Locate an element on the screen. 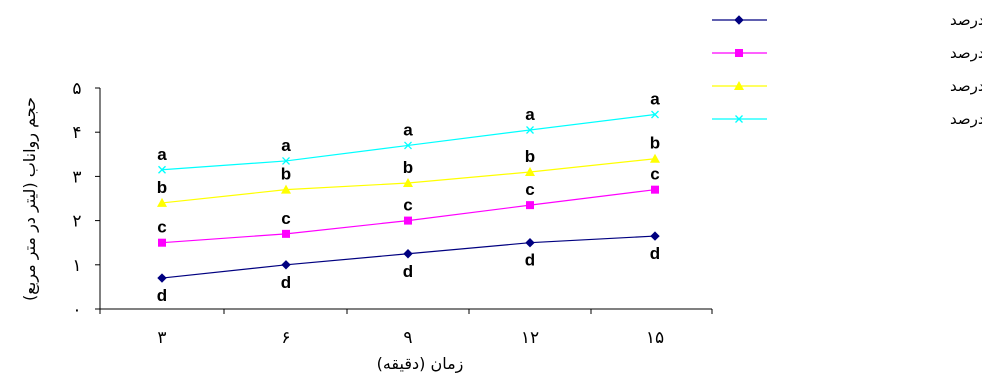  y-tick-label: ۲ is located at coordinates (76, 222).